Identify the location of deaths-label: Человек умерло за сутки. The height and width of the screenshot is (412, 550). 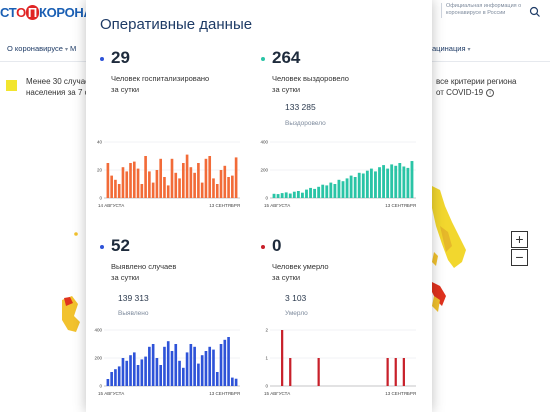
(342, 272).